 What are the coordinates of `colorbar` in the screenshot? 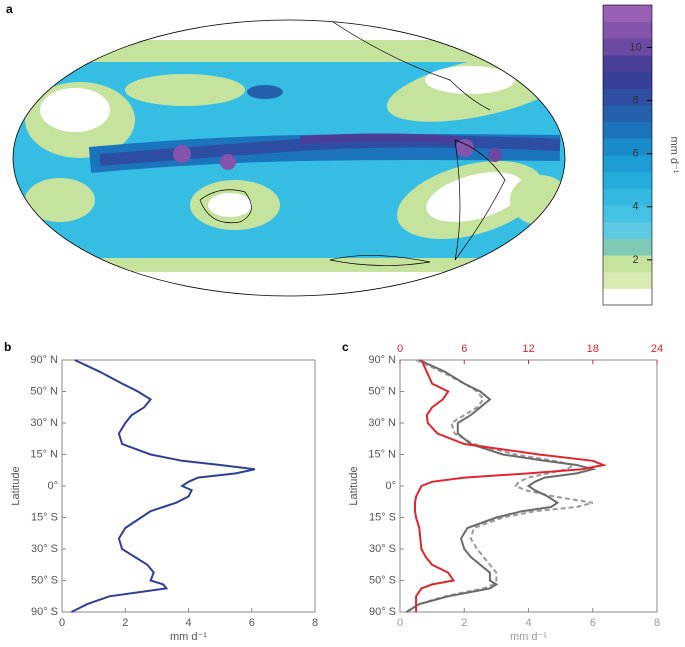 It's located at (627, 155).